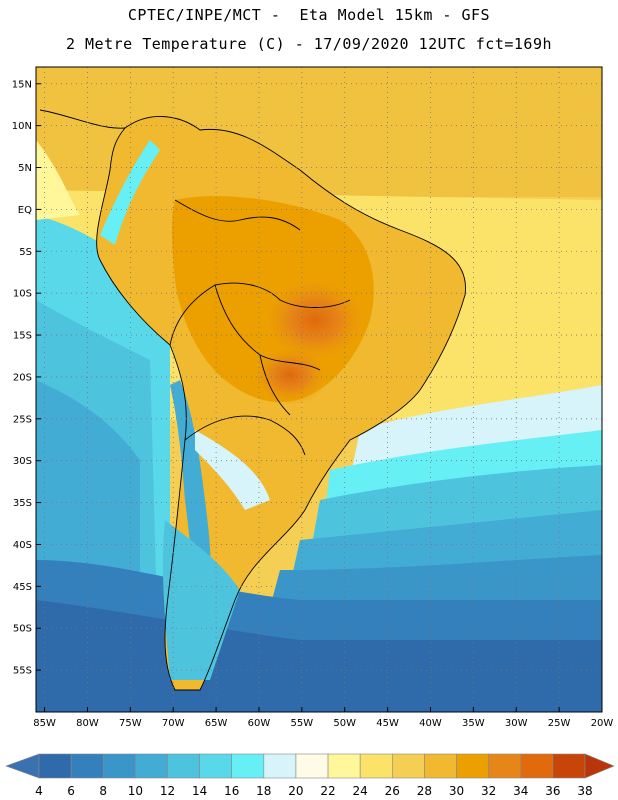  What do you see at coordinates (259, 723) in the screenshot?
I see `lon-tick-label: 60W` at bounding box center [259, 723].